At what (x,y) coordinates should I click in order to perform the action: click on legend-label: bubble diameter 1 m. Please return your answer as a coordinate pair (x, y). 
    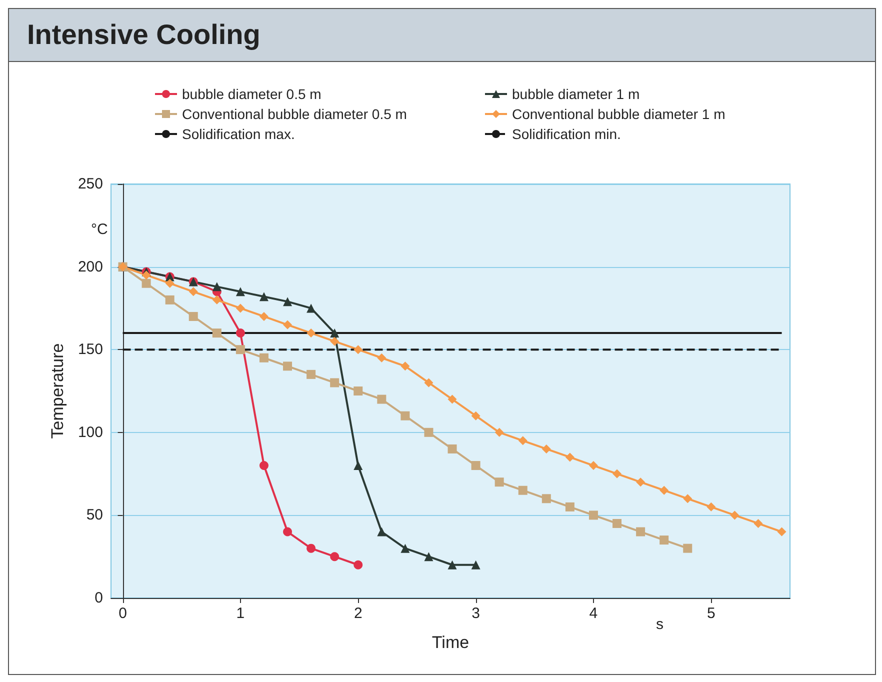
    Looking at the image, I should click on (576, 94).